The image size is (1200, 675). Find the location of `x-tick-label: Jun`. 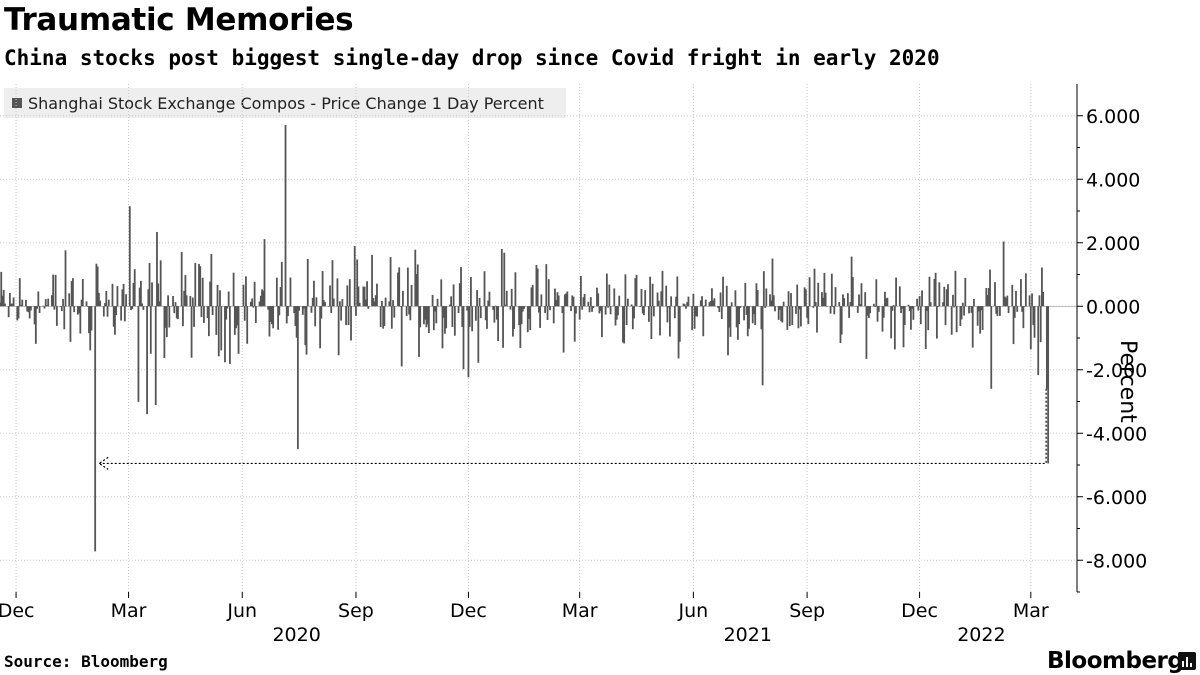

x-tick-label: Jun is located at coordinates (241, 611).